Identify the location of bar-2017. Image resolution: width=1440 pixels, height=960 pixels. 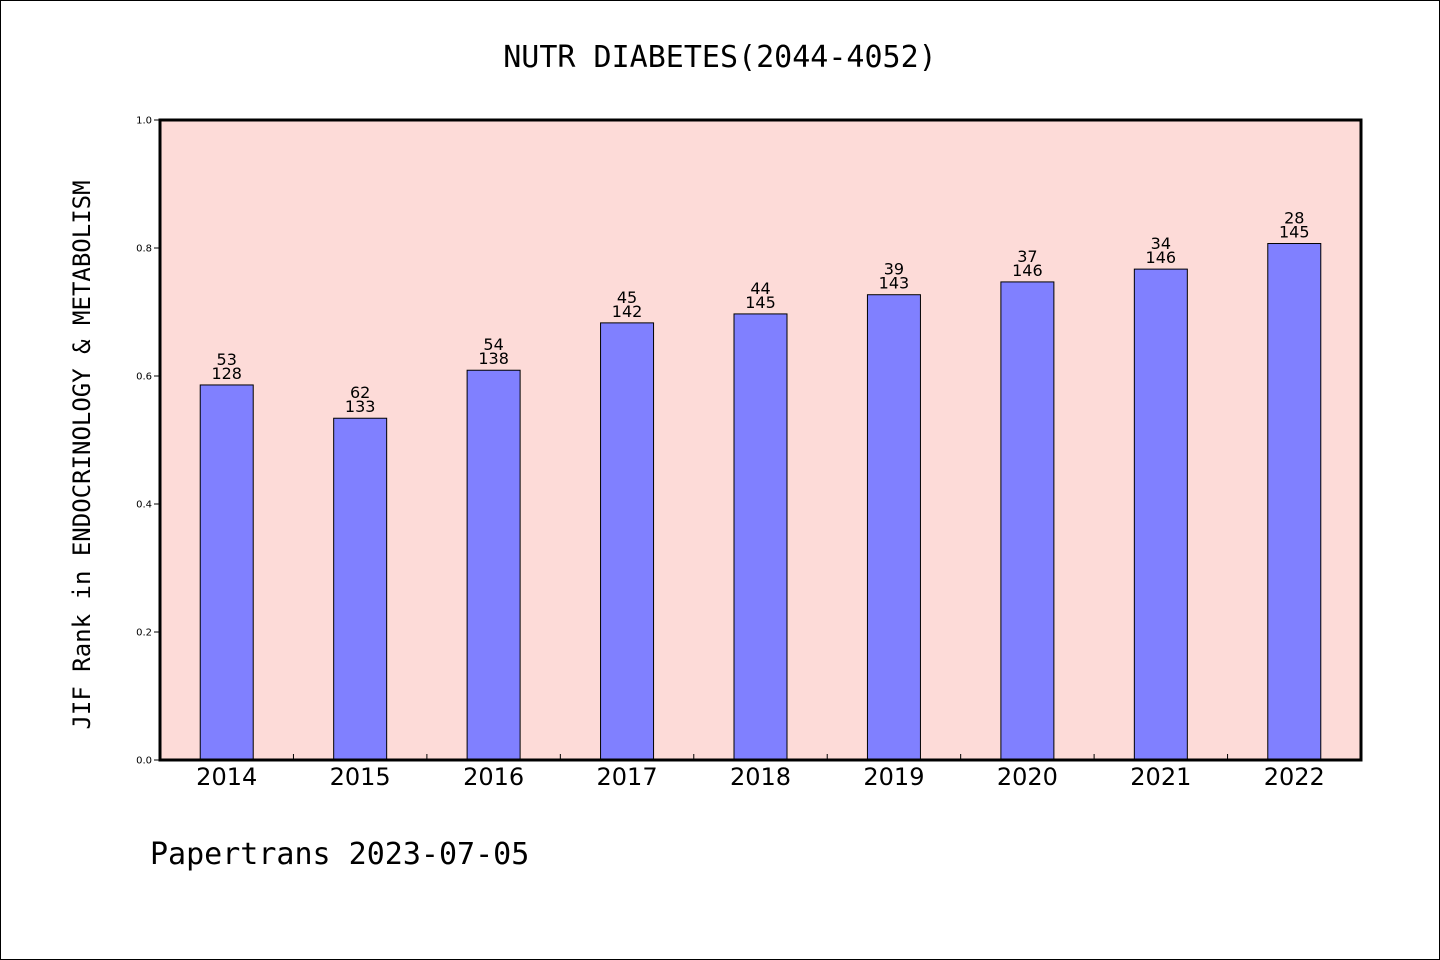
(627, 541).